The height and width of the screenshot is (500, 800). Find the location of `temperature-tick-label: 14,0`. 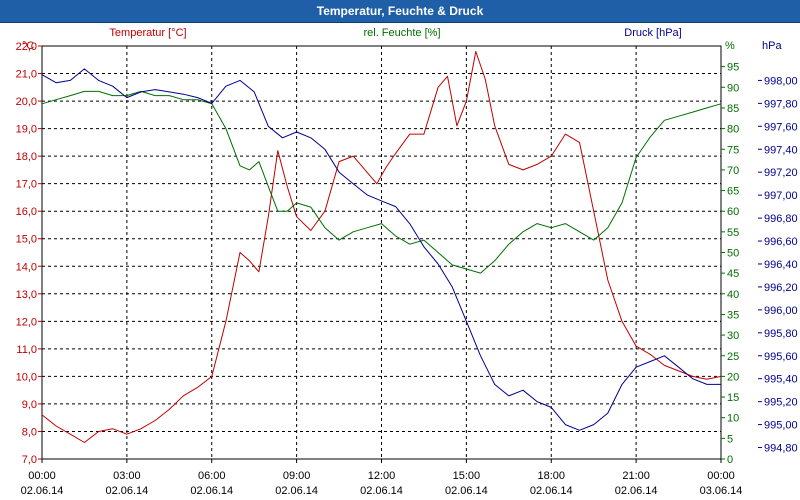

temperature-tick-label: 14,0 is located at coordinates (26, 267).